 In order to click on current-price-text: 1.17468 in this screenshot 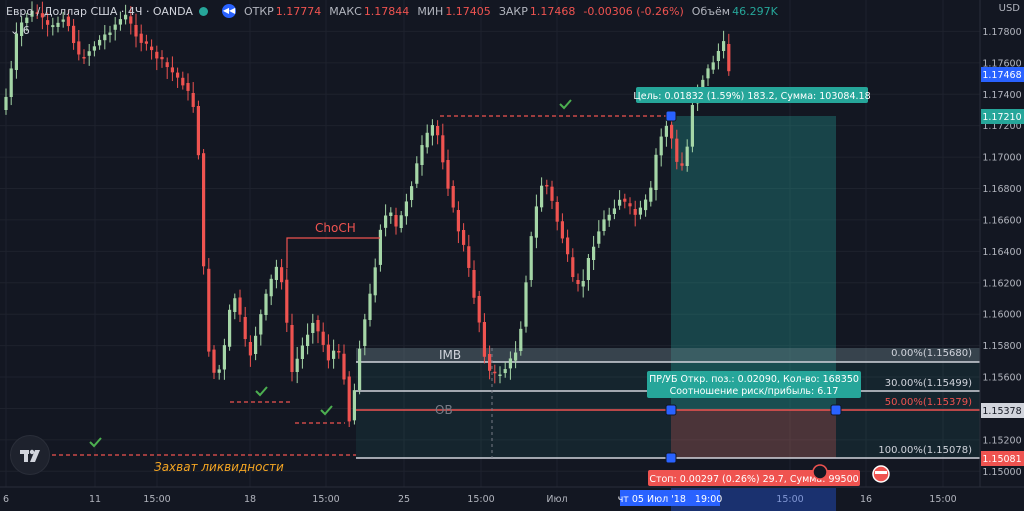, I will do `click(1001, 75)`.